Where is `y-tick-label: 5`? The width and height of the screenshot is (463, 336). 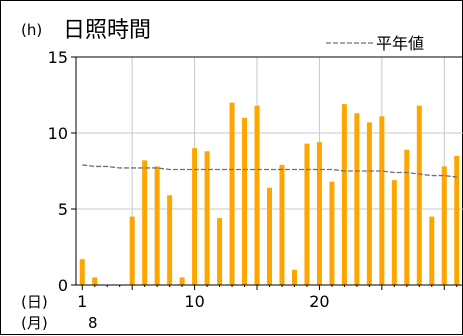 y-tick-label: 5 is located at coordinates (63, 209).